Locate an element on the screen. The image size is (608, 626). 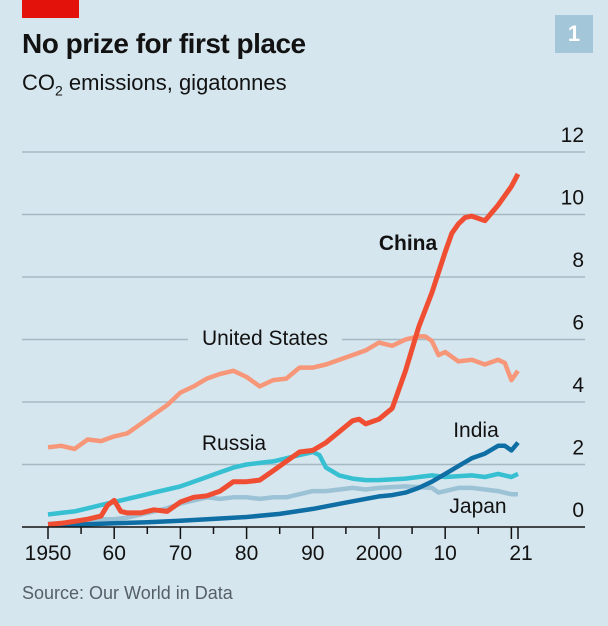
y-tick-label: 4 is located at coordinates (578, 385).